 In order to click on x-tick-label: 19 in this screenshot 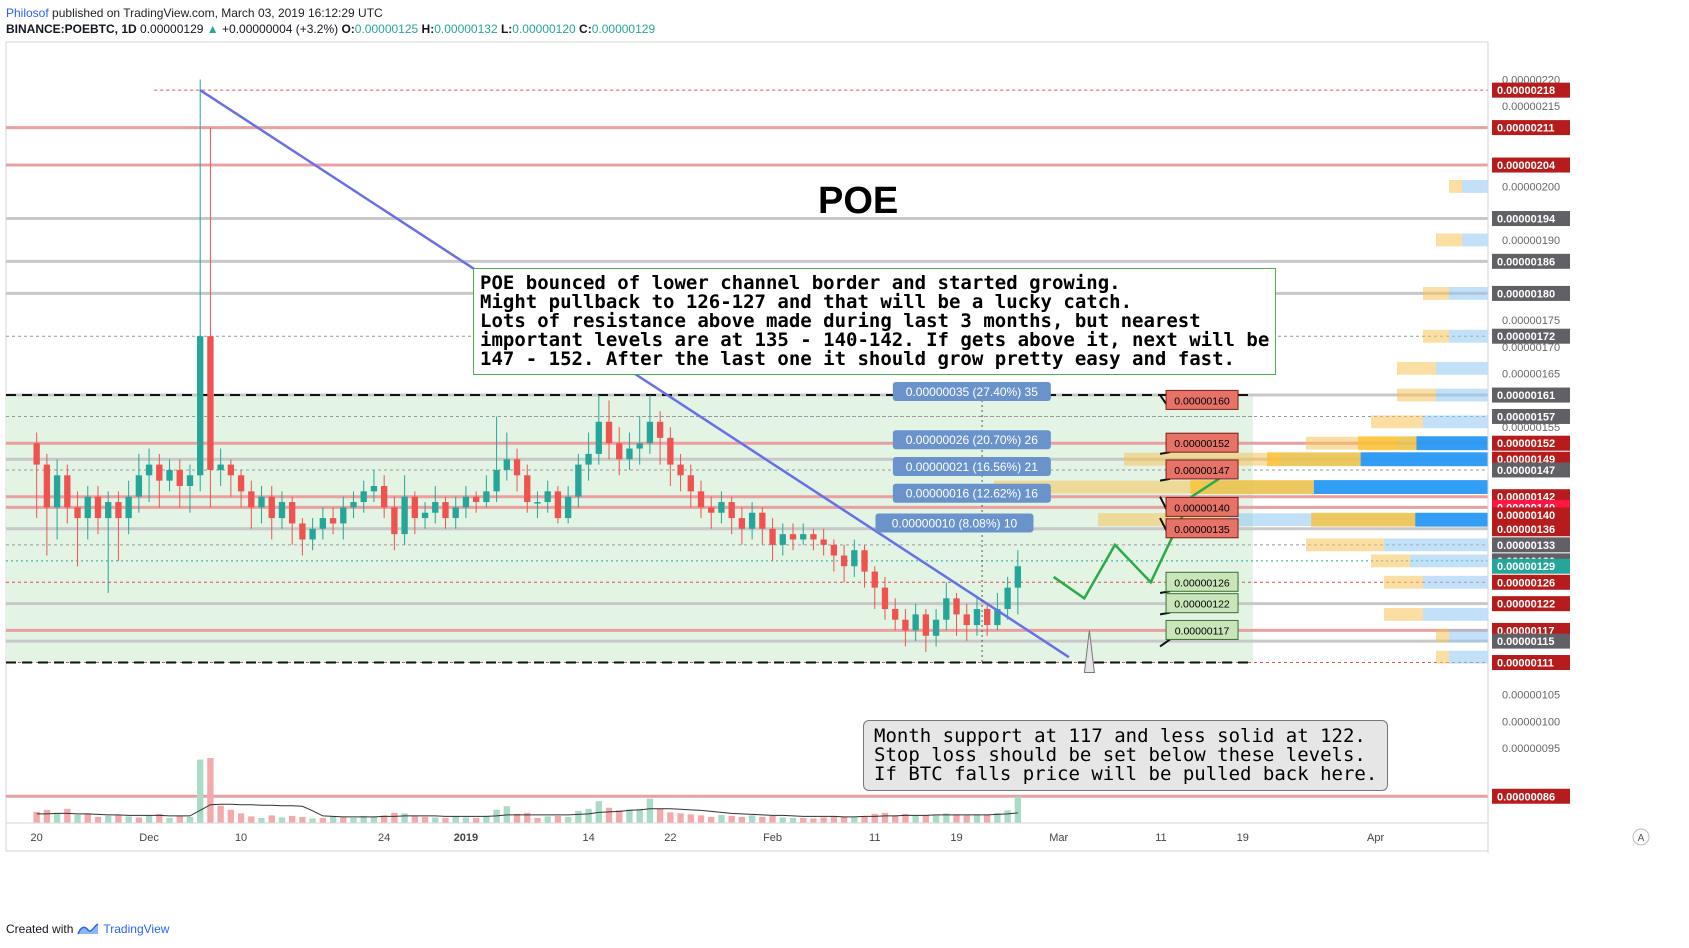, I will do `click(956, 838)`.